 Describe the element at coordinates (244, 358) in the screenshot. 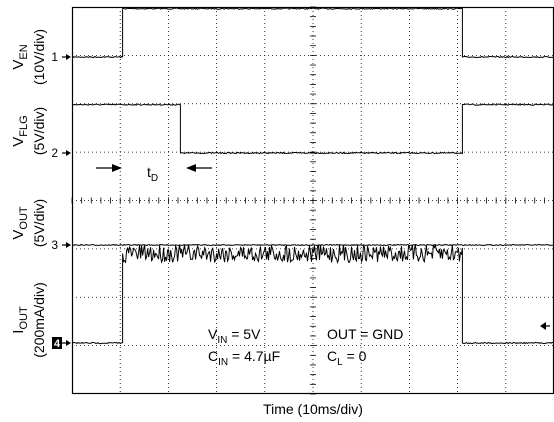

I see `cin-condition: CIN = 4.7µF` at that location.